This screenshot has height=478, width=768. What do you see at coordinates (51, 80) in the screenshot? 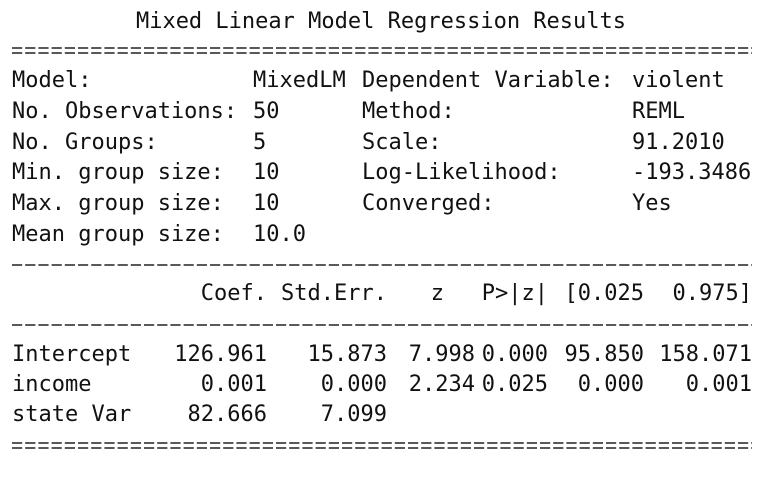
I see `info-label: Model:` at bounding box center [51, 80].